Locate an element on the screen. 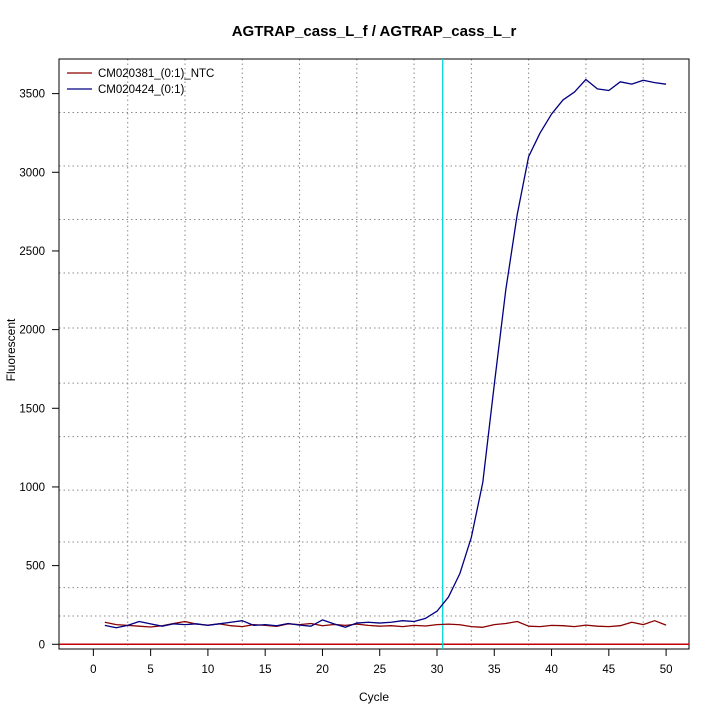 The height and width of the screenshot is (720, 720). x-tick-label: 10 is located at coordinates (208, 670).